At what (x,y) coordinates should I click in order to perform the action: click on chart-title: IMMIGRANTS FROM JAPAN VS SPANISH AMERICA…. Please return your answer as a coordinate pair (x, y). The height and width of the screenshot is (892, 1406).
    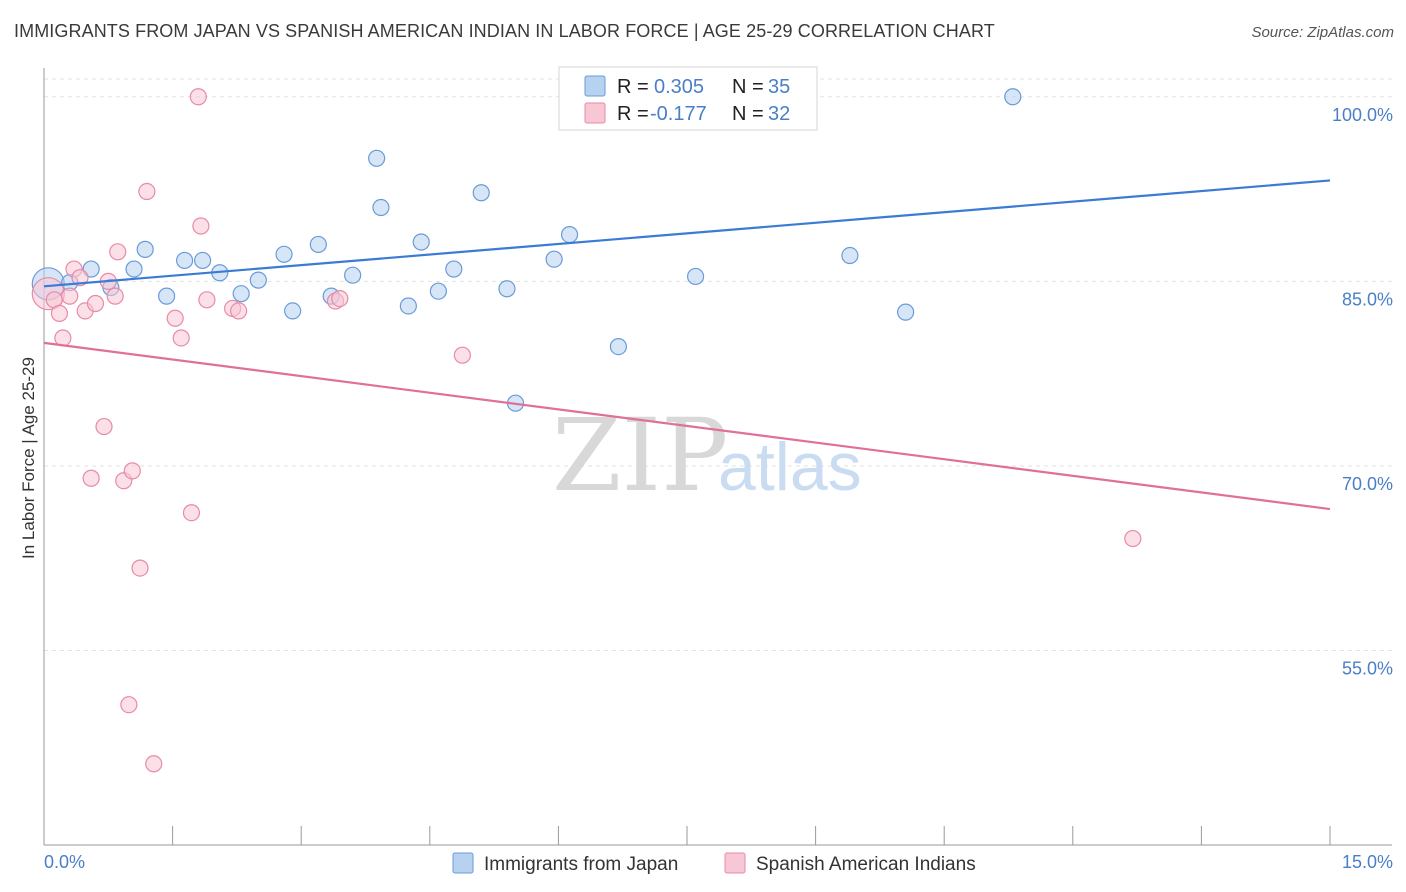
    Looking at the image, I should click on (504, 31).